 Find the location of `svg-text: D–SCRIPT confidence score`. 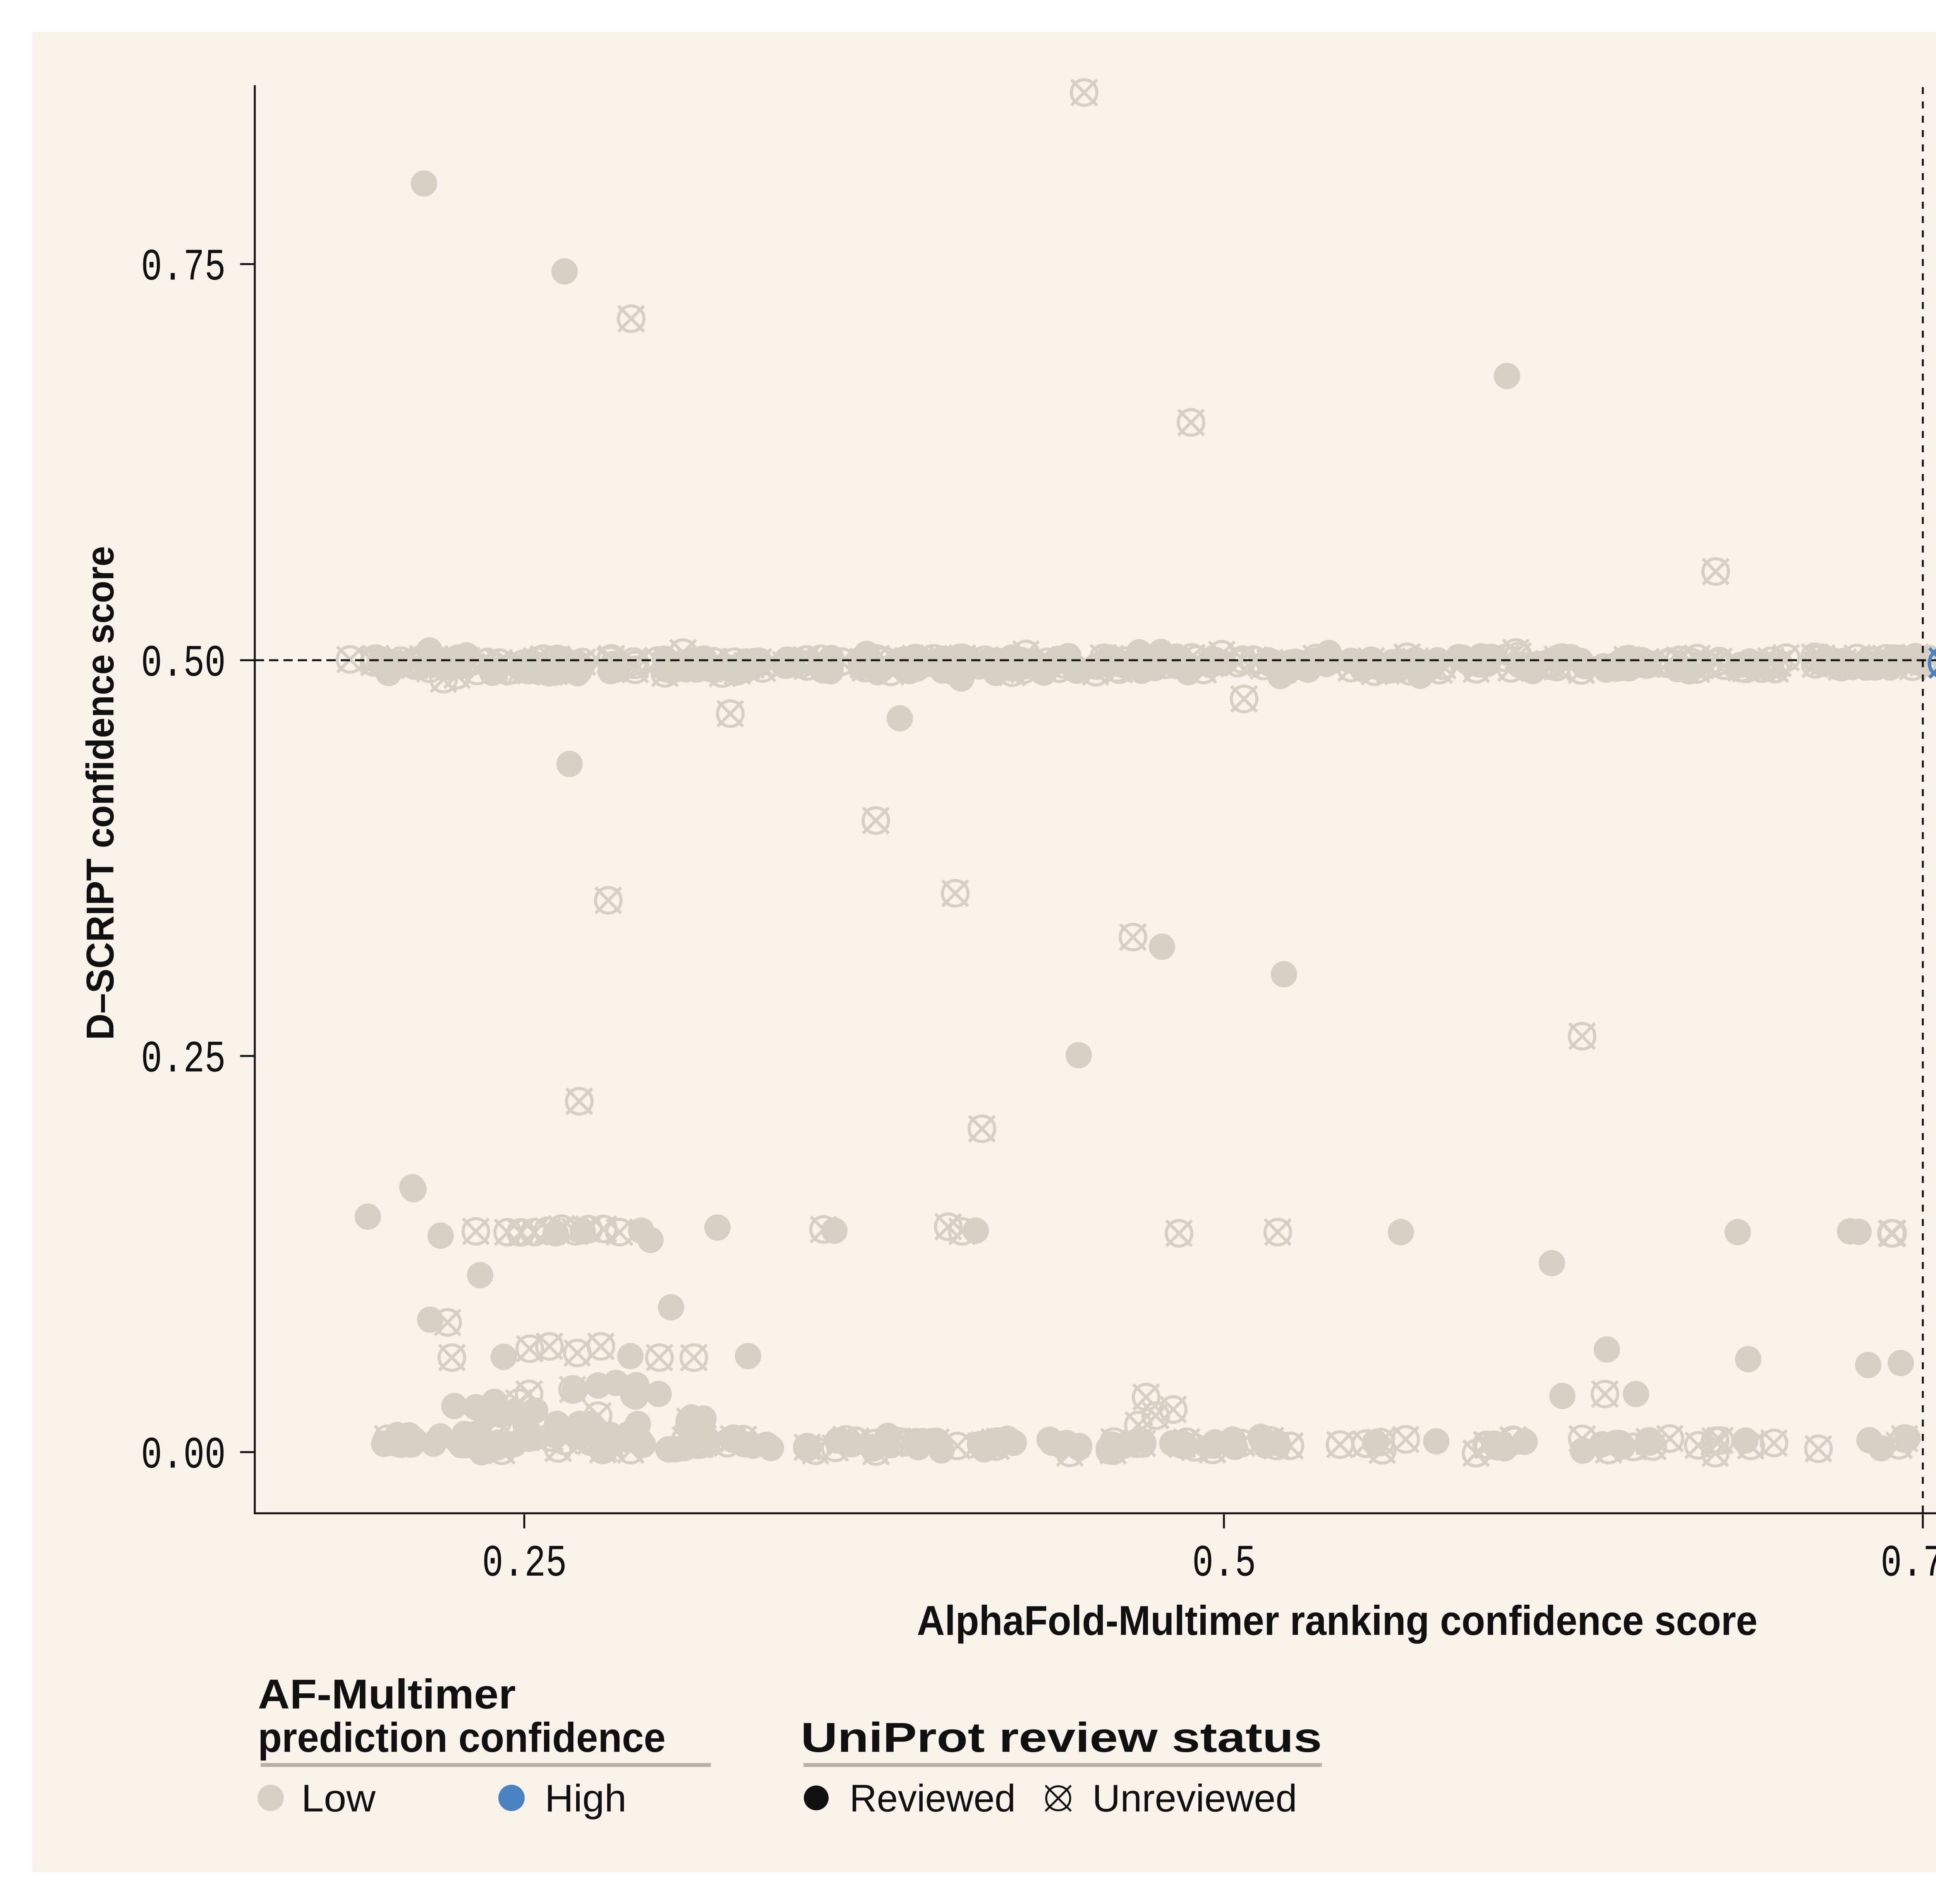

svg-text: D–SCRIPT confidence score is located at coordinates (101, 793).